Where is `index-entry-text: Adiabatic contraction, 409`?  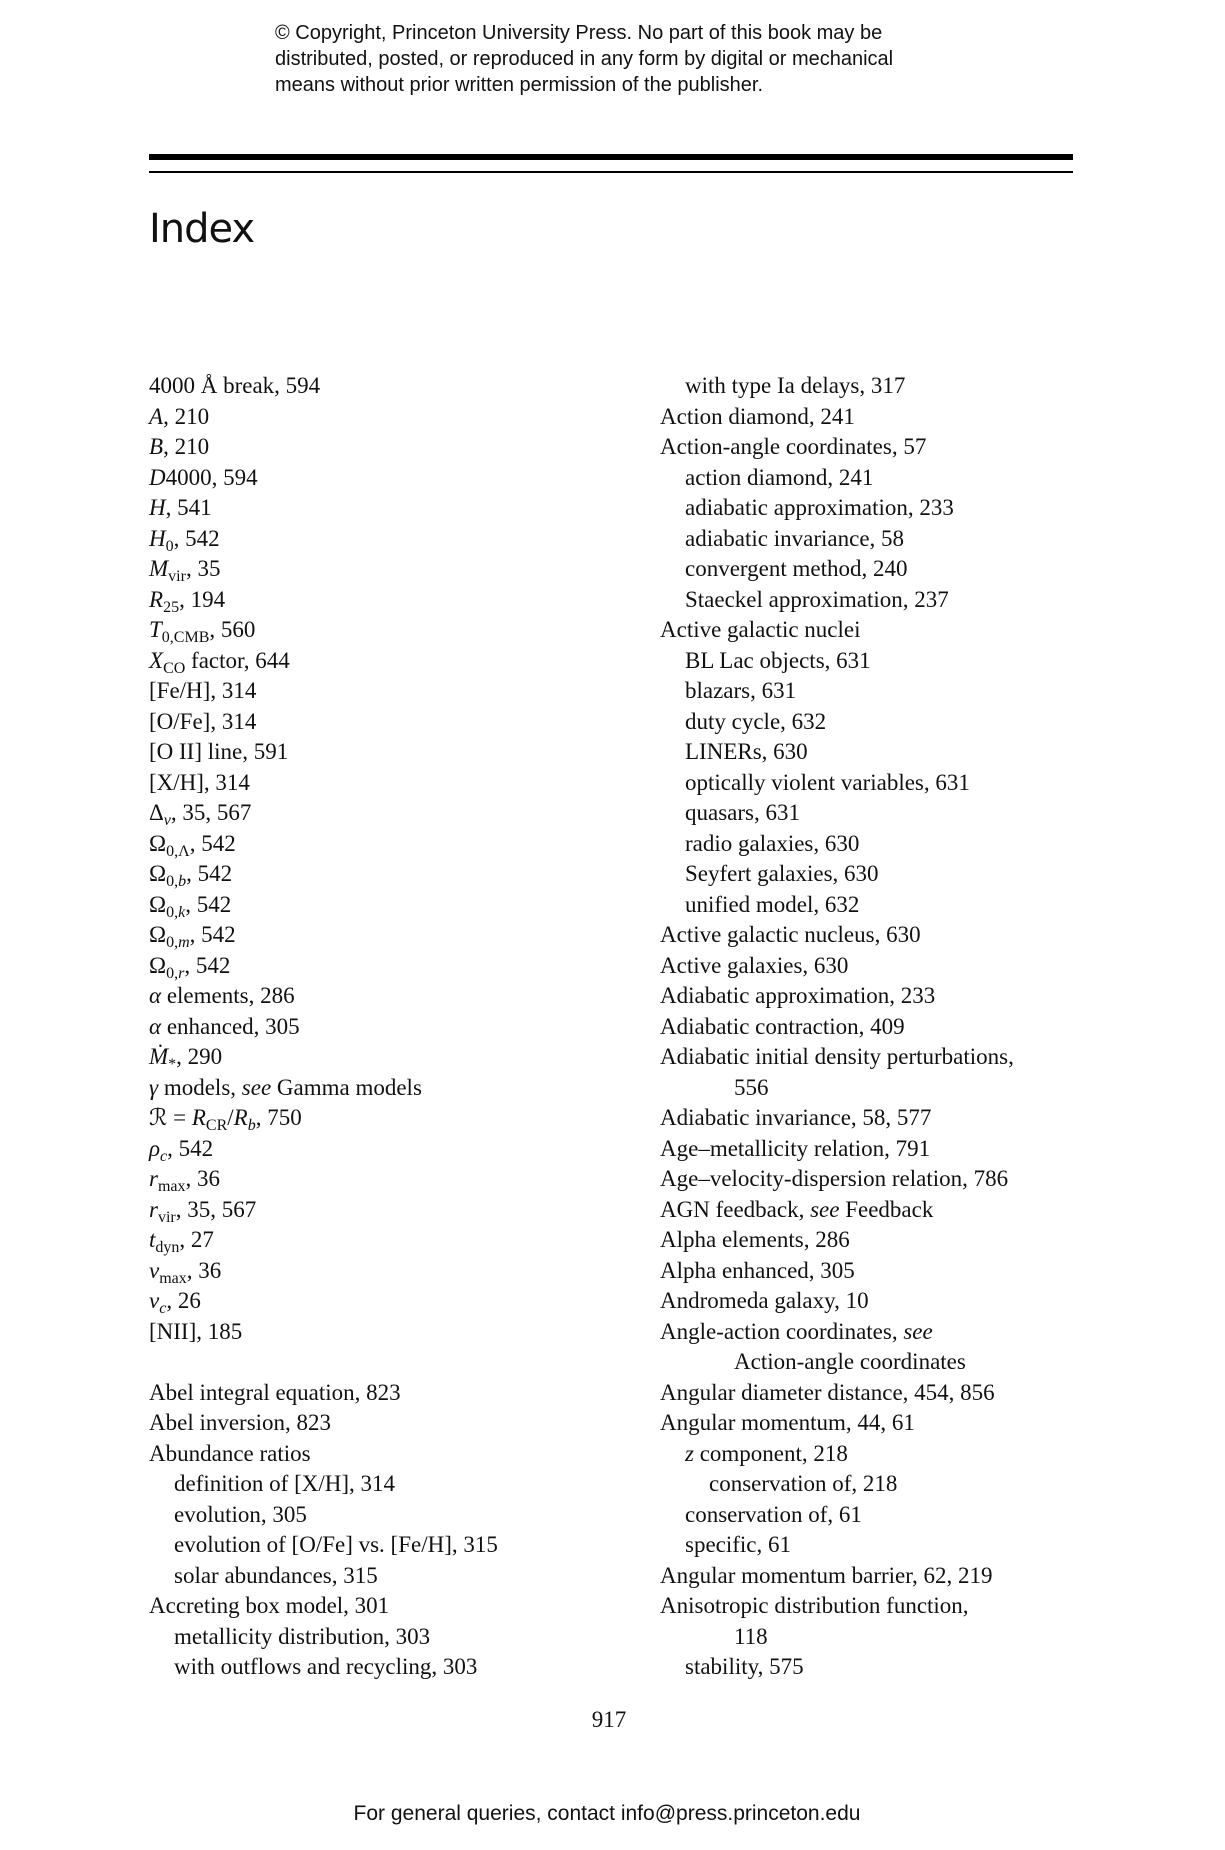
index-entry-text: Adiabatic contraction, 409 is located at coordinates (782, 1026).